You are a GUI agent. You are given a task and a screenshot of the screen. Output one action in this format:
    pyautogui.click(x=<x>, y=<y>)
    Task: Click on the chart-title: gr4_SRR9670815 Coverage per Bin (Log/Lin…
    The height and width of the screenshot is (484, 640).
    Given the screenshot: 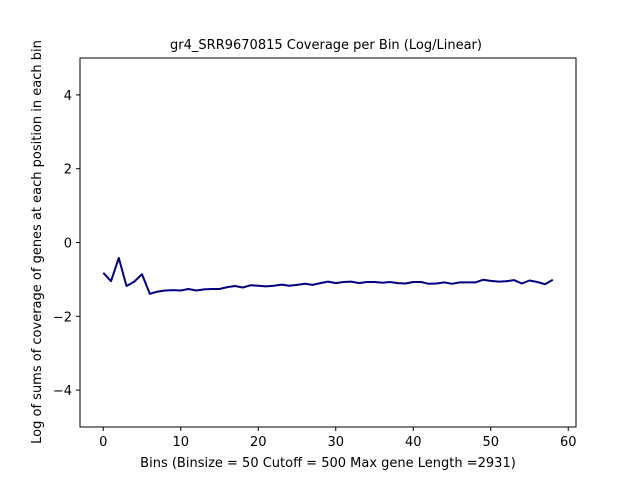 What is the action you would take?
    pyautogui.click(x=326, y=45)
    